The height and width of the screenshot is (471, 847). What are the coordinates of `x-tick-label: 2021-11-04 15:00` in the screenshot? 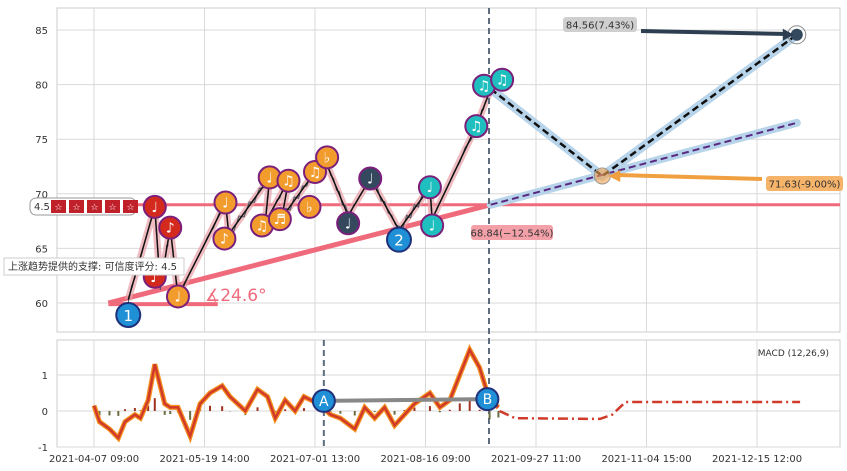 It's located at (646, 459).